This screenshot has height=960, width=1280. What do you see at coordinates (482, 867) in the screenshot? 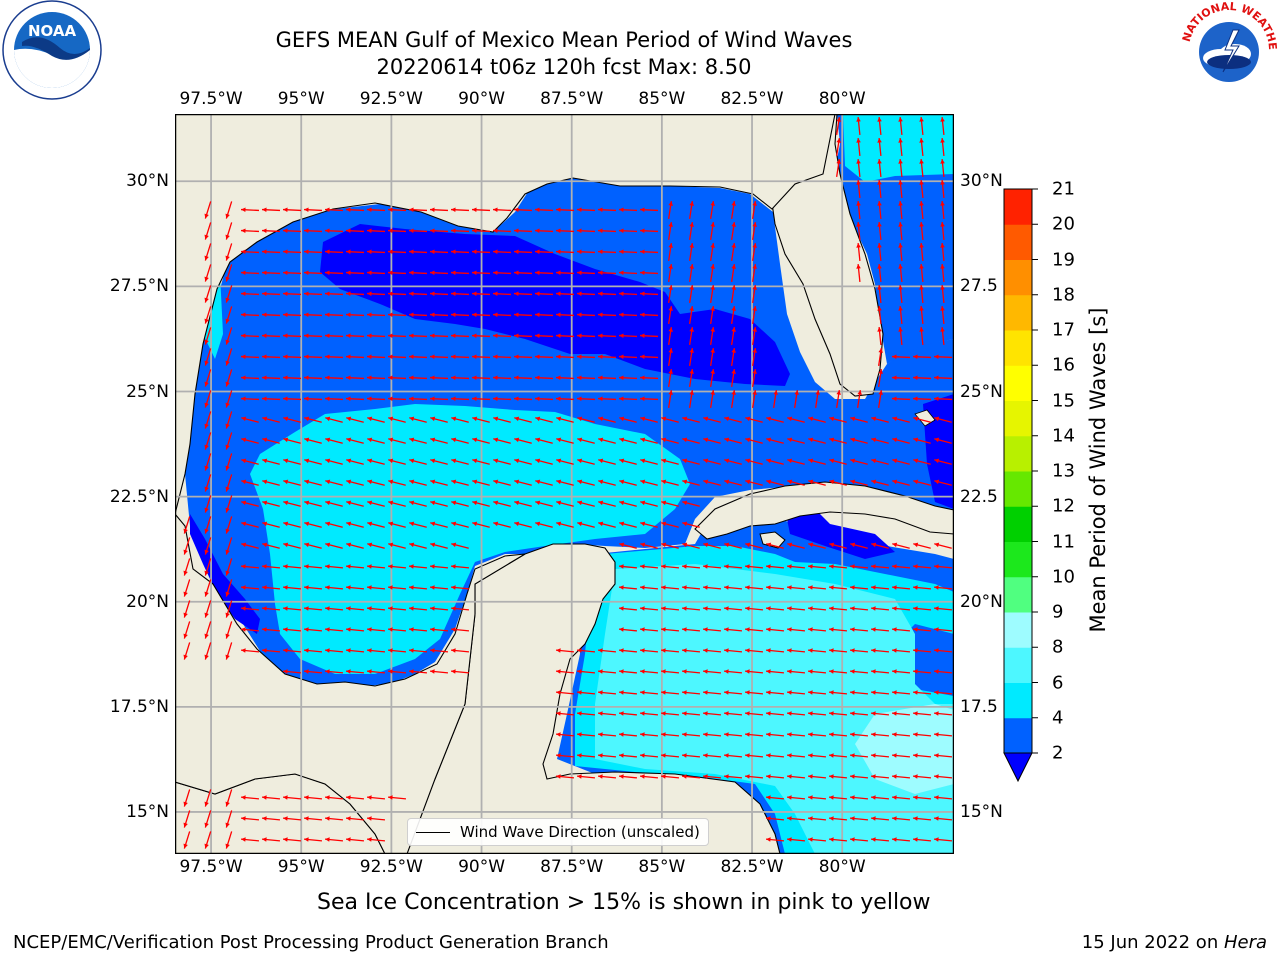
I see `axis-tick-label: 90°W` at bounding box center [482, 867].